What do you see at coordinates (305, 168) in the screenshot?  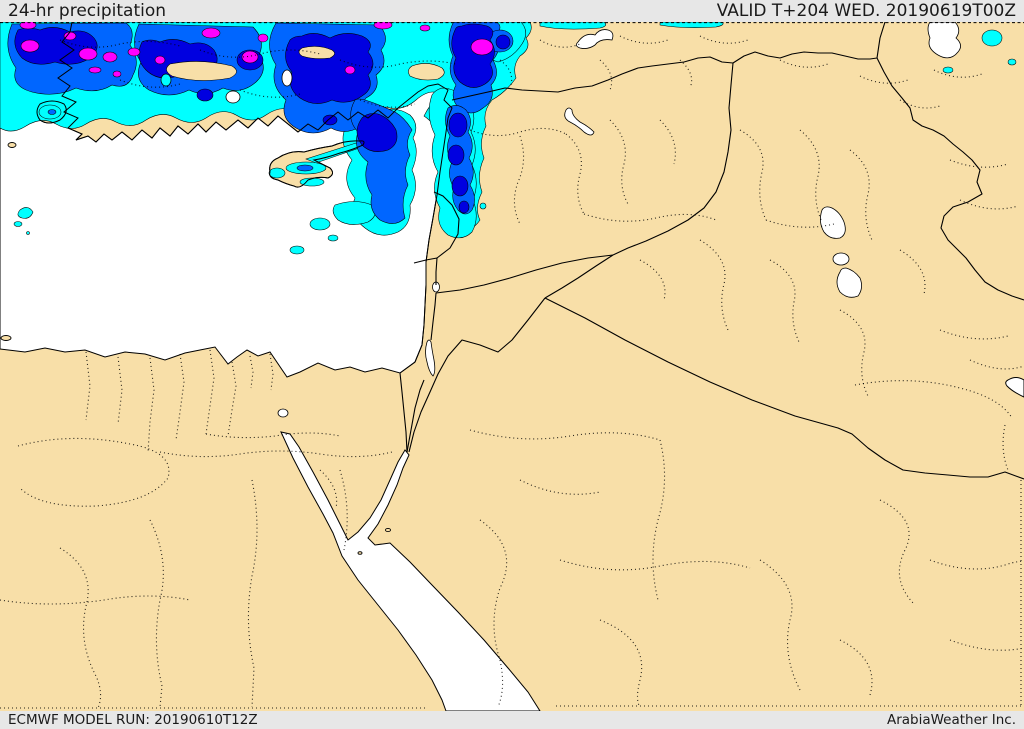 I see `precip-moderate-cyprus` at bounding box center [305, 168].